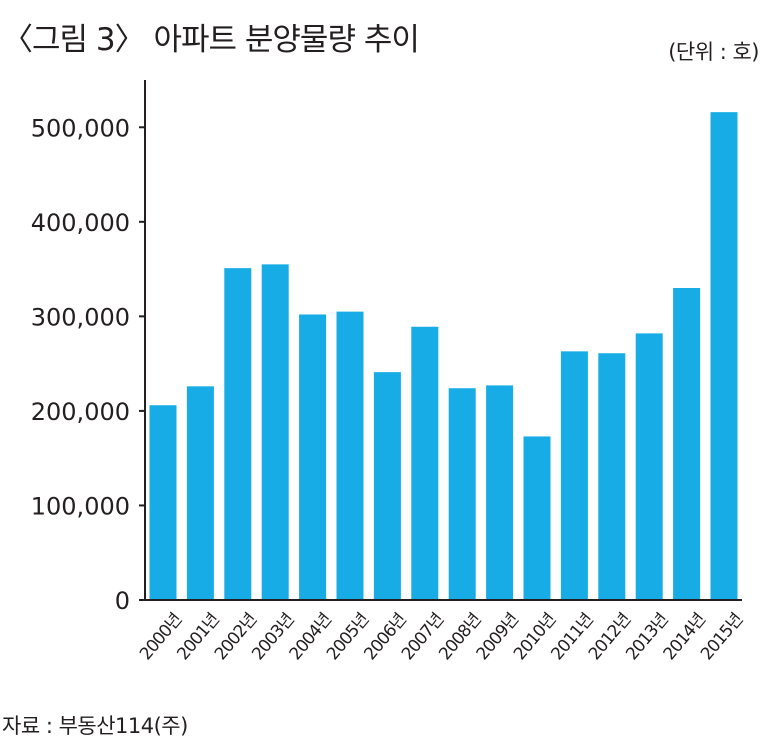 The width and height of the screenshot is (775, 746). What do you see at coordinates (95, 726) in the screenshot?
I see `source-note: 자료 : 부동산114(주)` at bounding box center [95, 726].